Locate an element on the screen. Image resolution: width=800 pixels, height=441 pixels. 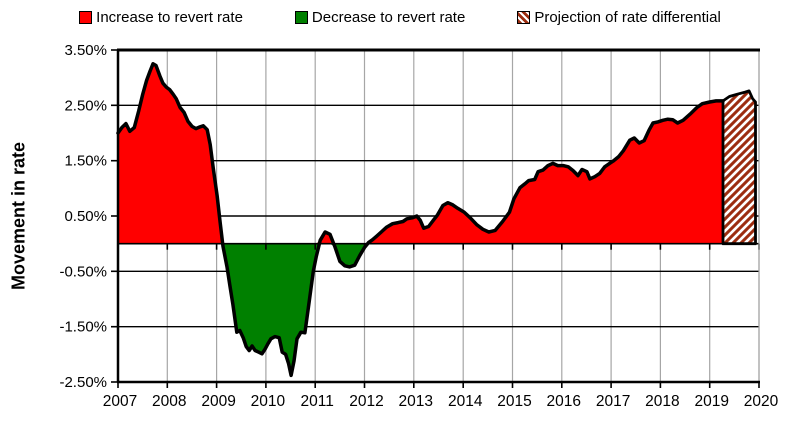
x-tick-label: 2007 is located at coordinates (120, 401).